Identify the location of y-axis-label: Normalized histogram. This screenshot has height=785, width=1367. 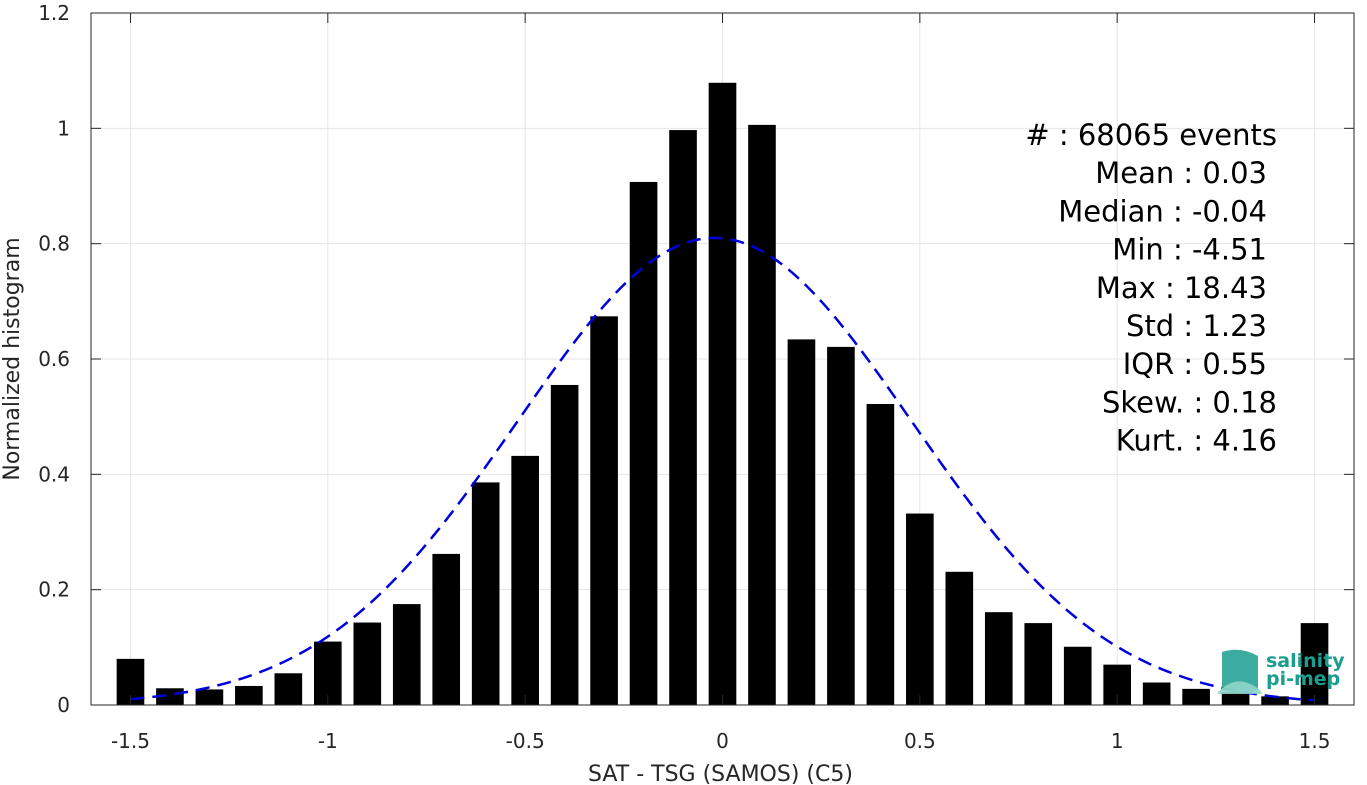
(12, 358).